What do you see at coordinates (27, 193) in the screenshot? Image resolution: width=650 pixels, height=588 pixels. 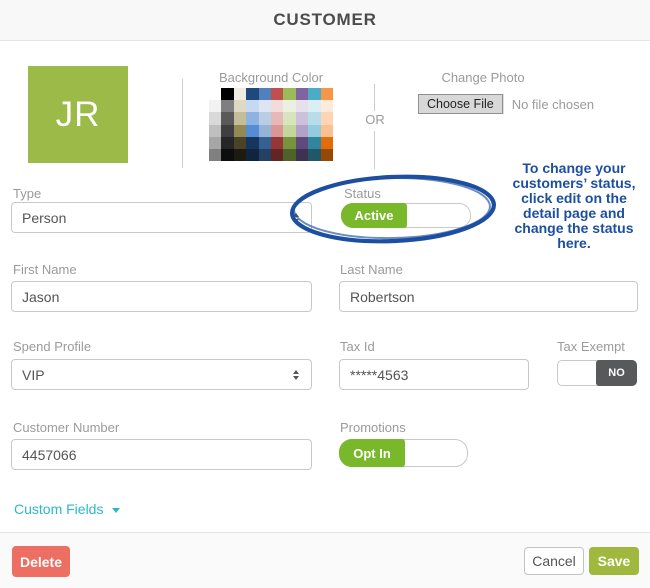 I see `type-label: Type` at bounding box center [27, 193].